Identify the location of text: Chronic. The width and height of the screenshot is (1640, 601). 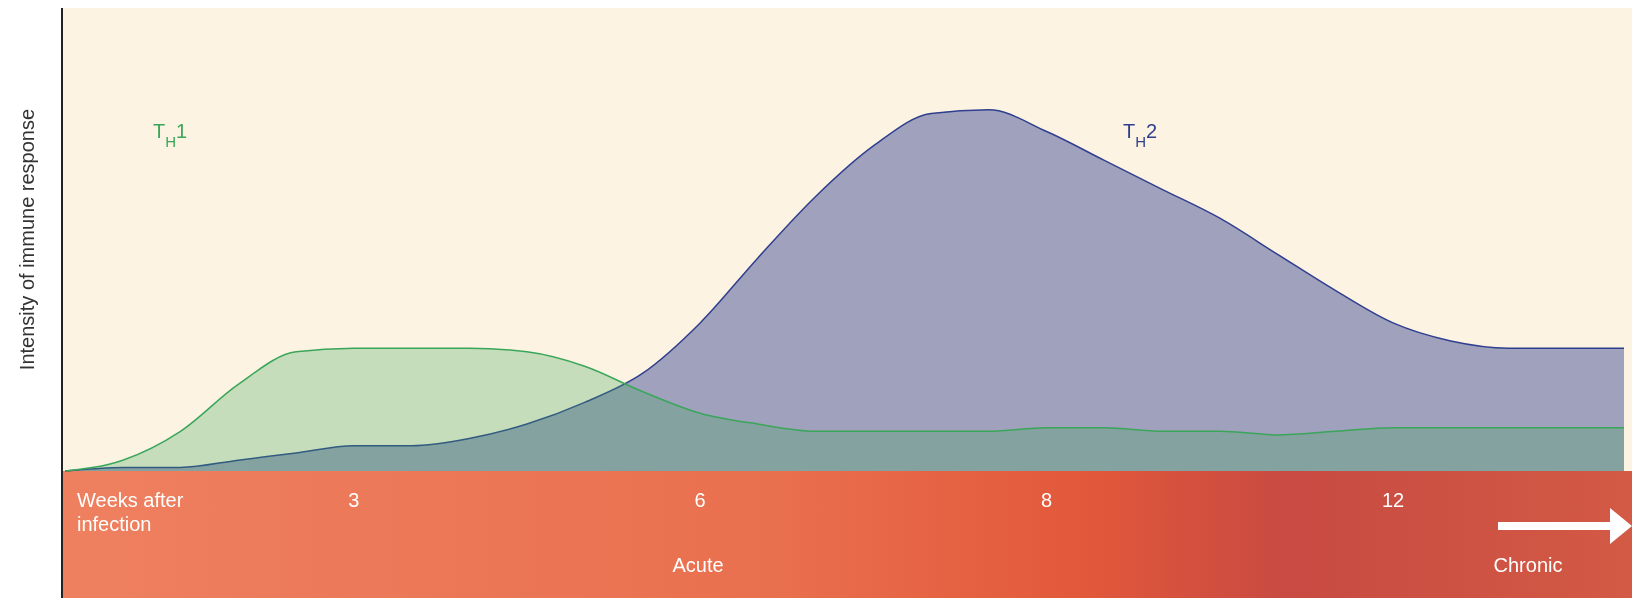
(1528, 565).